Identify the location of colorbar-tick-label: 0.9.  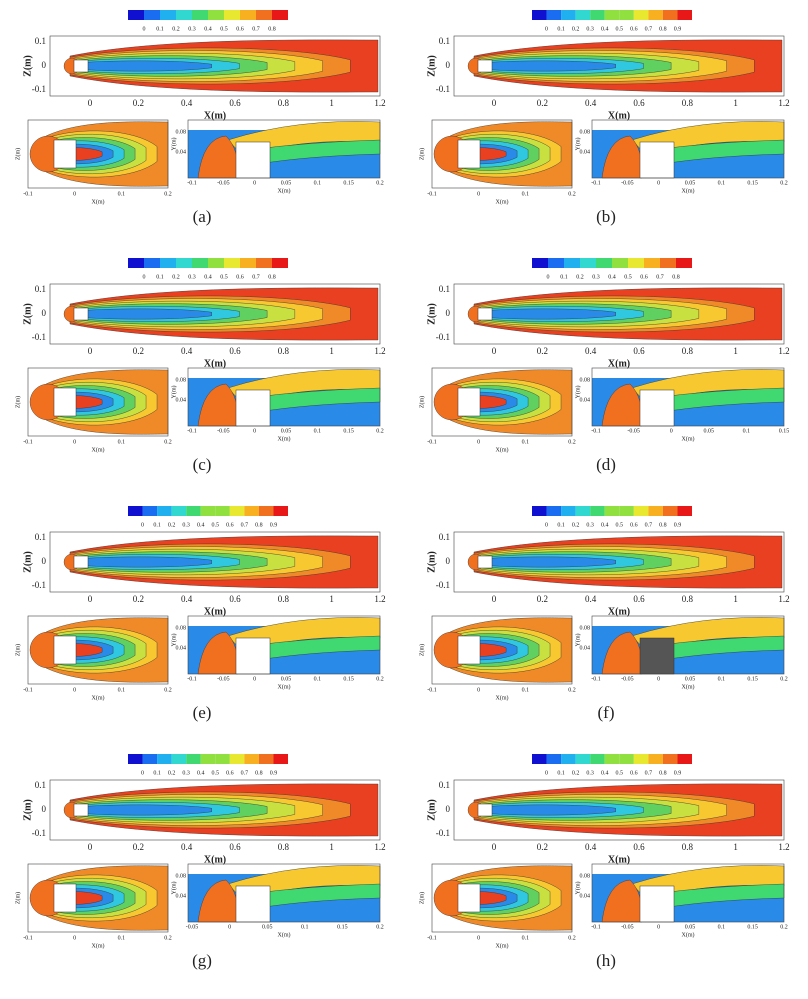
(678, 29).